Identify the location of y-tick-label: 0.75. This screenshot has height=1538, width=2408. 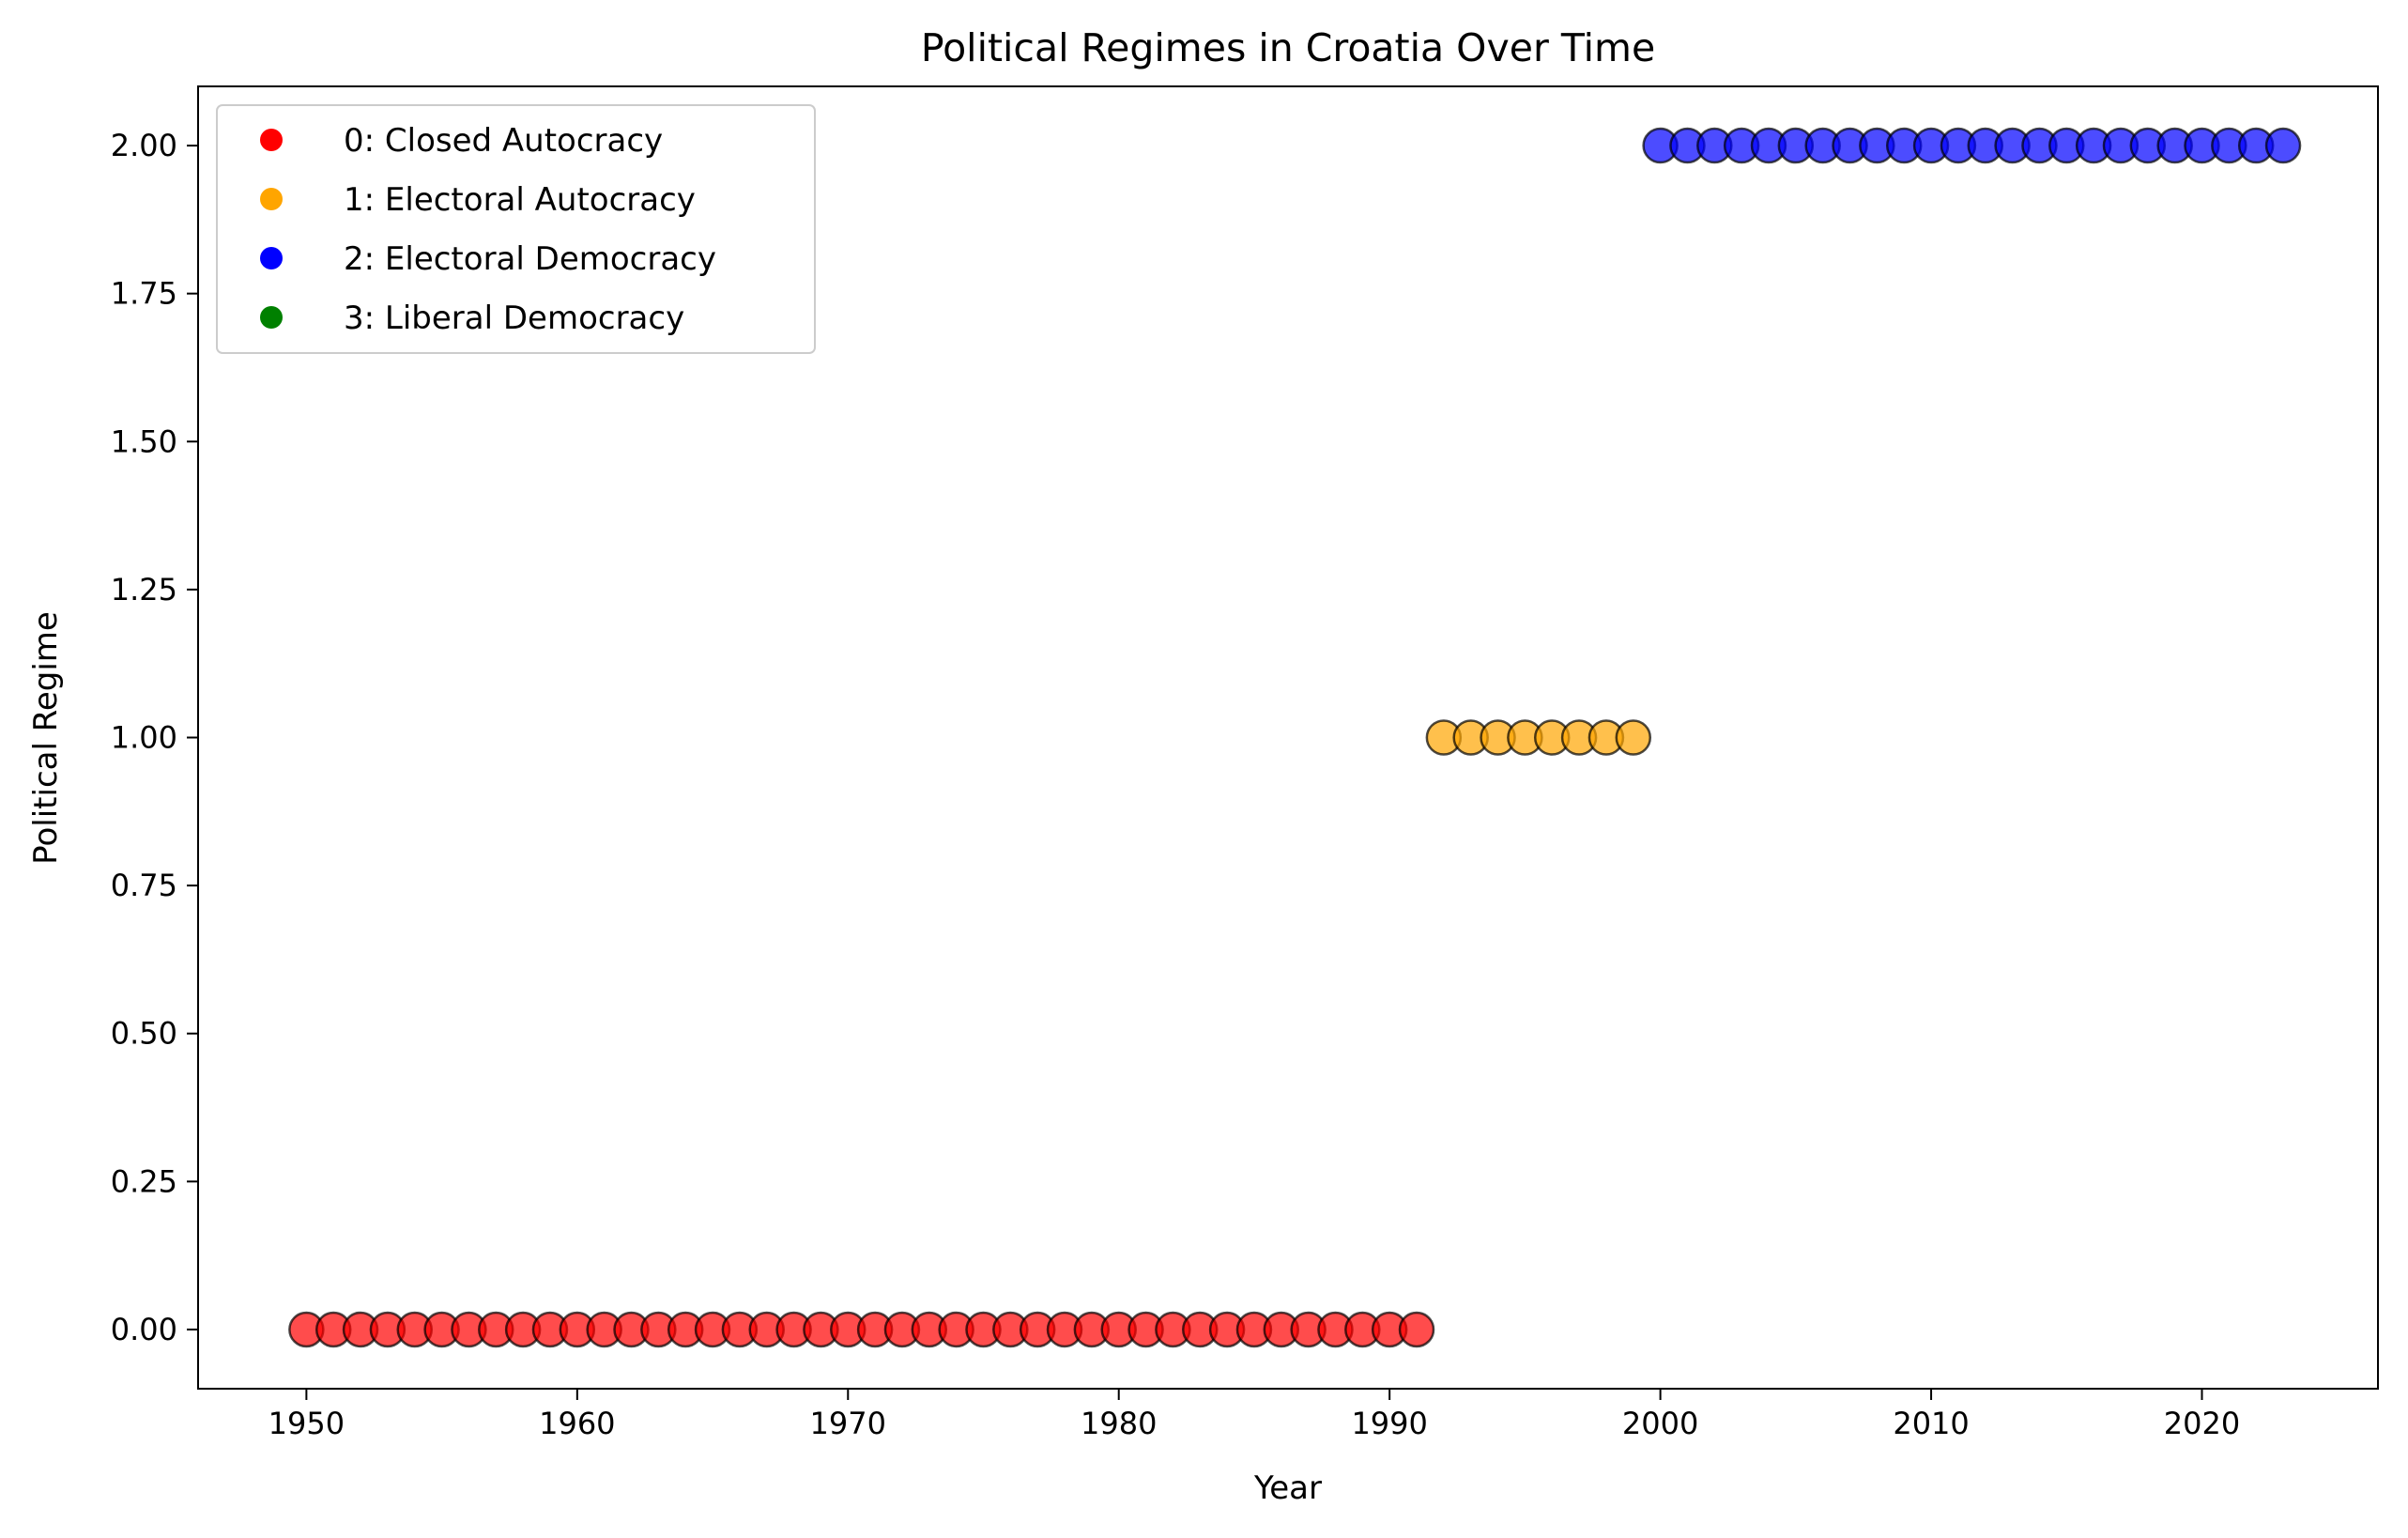
(144, 885).